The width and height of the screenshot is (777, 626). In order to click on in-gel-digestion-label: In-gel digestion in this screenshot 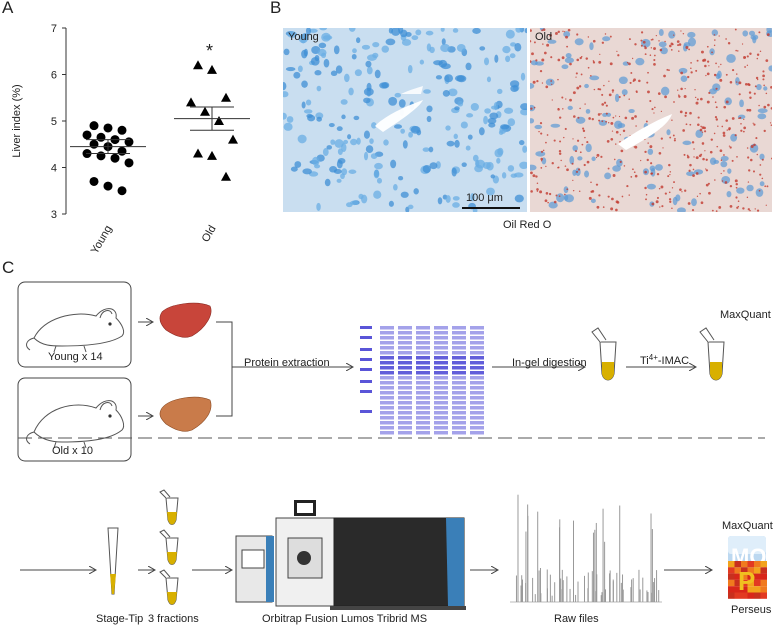, I will do `click(549, 363)`.